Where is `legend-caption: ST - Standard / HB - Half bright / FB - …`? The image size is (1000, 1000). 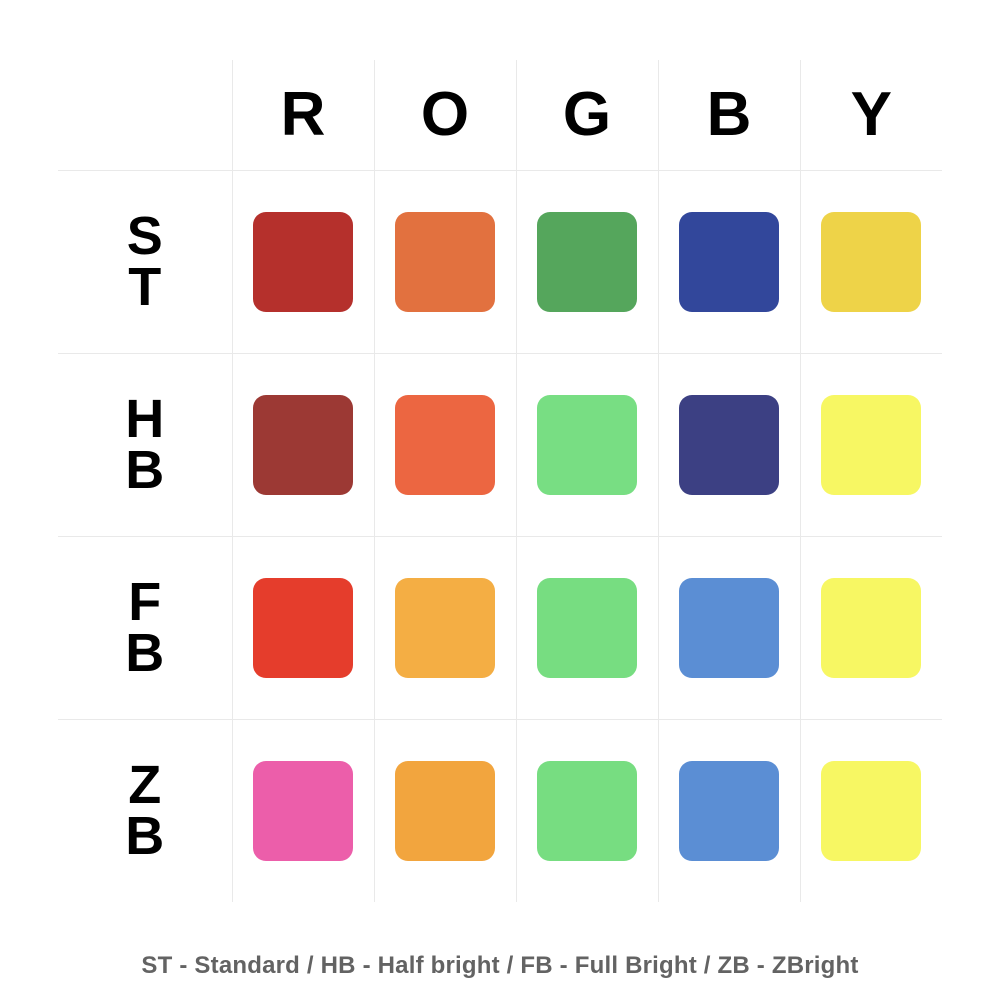
legend-caption: ST - Standard / HB - Half bright / FB - … is located at coordinates (500, 965).